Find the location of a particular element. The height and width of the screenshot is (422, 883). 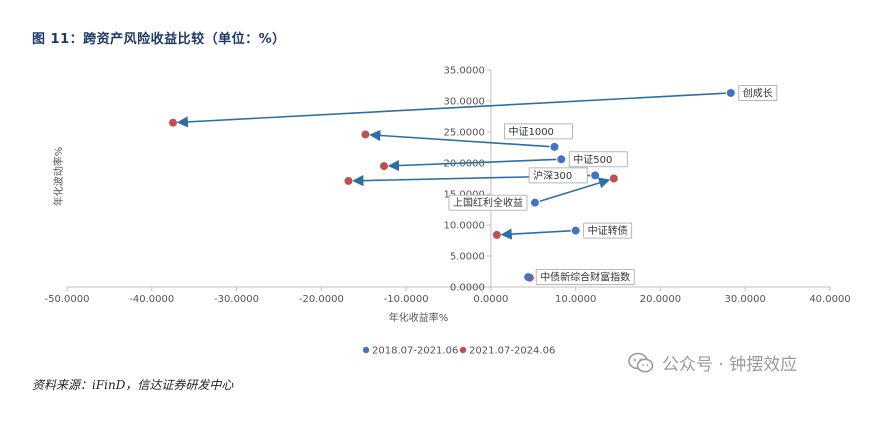

y-tick-label: 20.0000 is located at coordinates (464, 164).